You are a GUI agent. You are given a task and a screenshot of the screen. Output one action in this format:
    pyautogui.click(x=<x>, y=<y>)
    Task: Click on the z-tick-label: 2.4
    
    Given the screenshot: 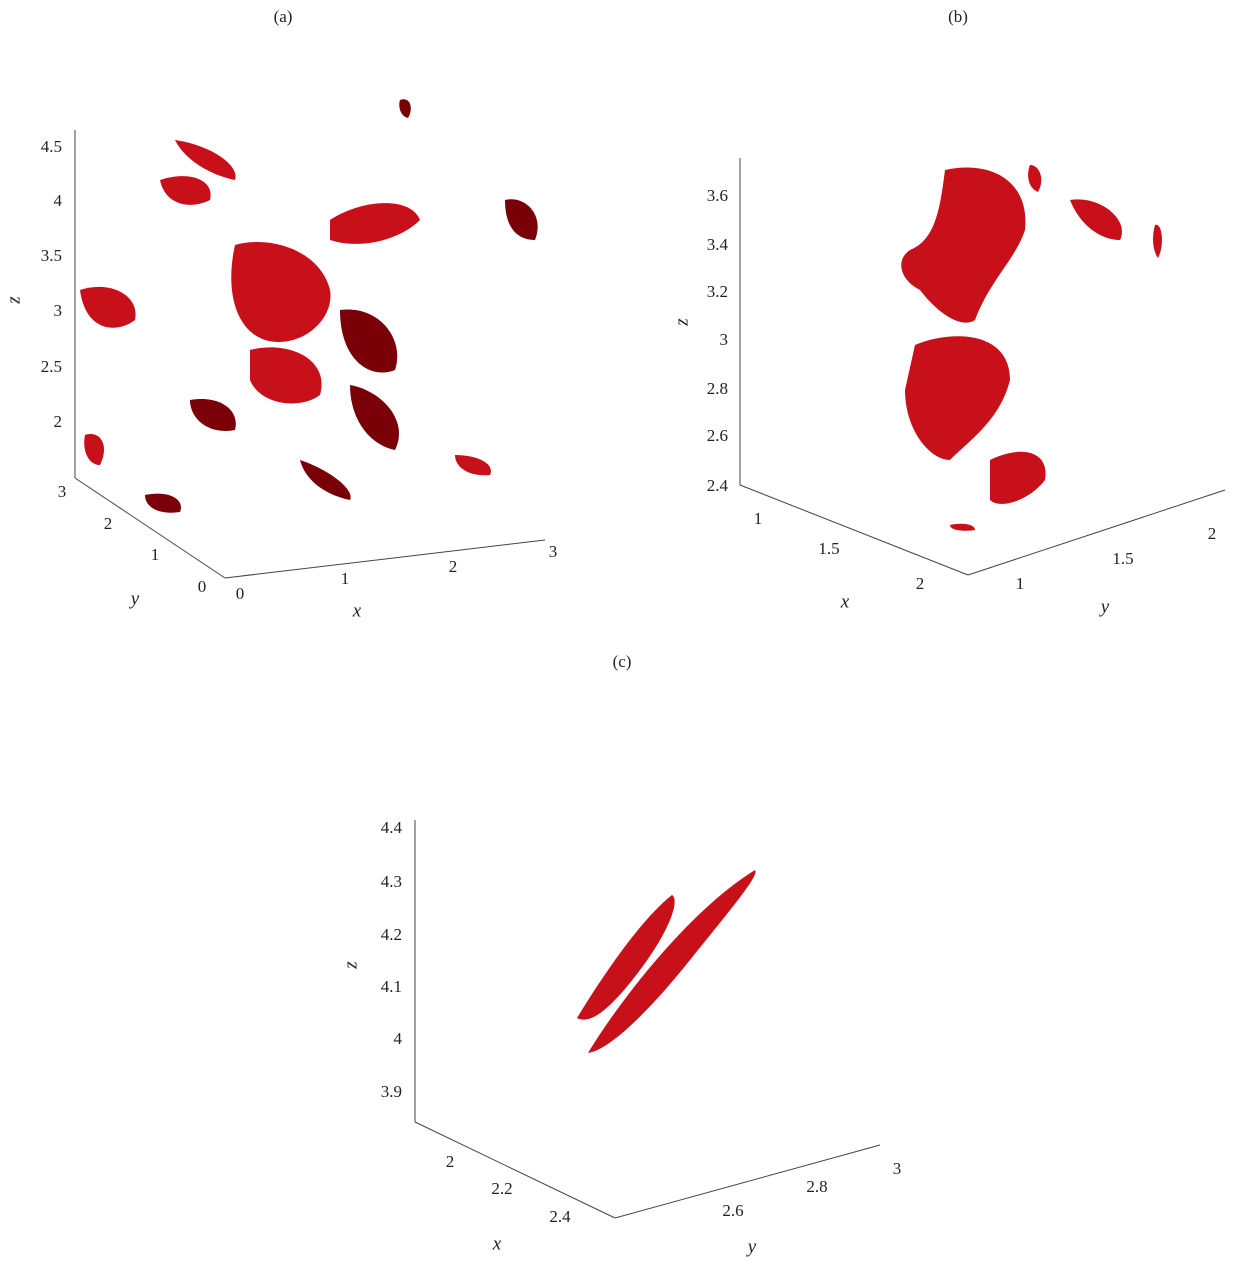 What is the action you would take?
    pyautogui.click(x=718, y=485)
    